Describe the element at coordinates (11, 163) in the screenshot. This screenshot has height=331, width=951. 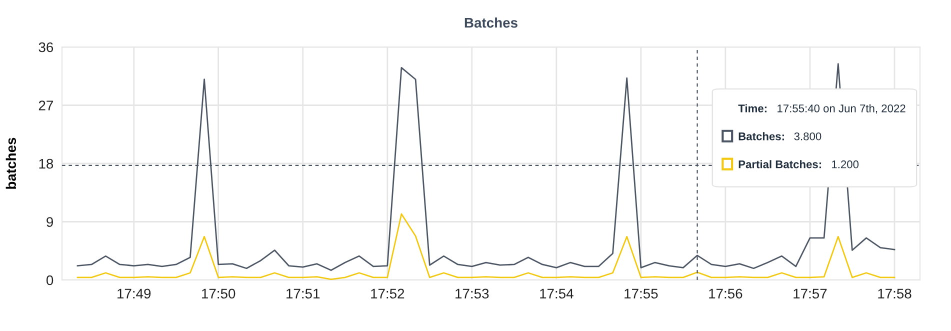
I see `y-axis-title: batches` at that location.